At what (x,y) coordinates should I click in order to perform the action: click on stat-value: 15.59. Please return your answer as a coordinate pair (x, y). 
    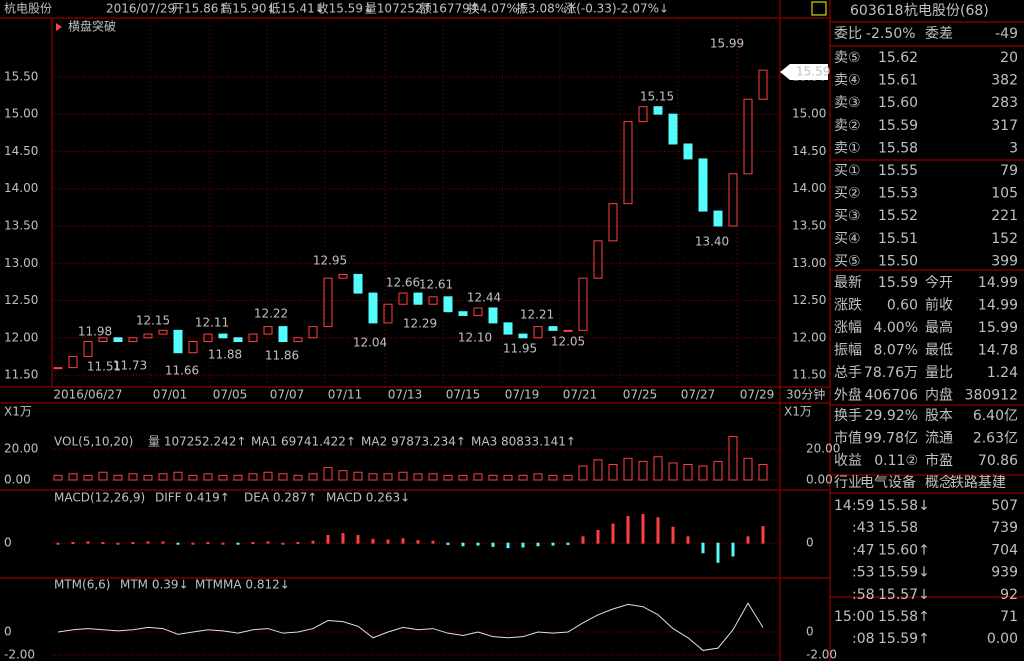
    Looking at the image, I should click on (898, 283).